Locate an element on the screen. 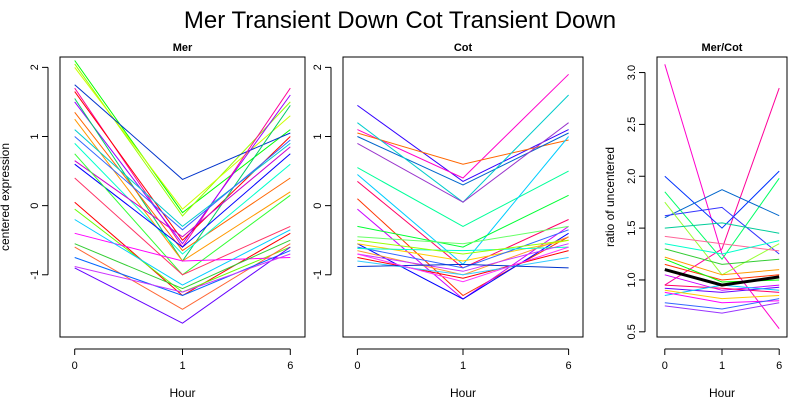 This screenshot has width=800, height=400. y-tick-label: 2.5 is located at coordinates (632, 124).